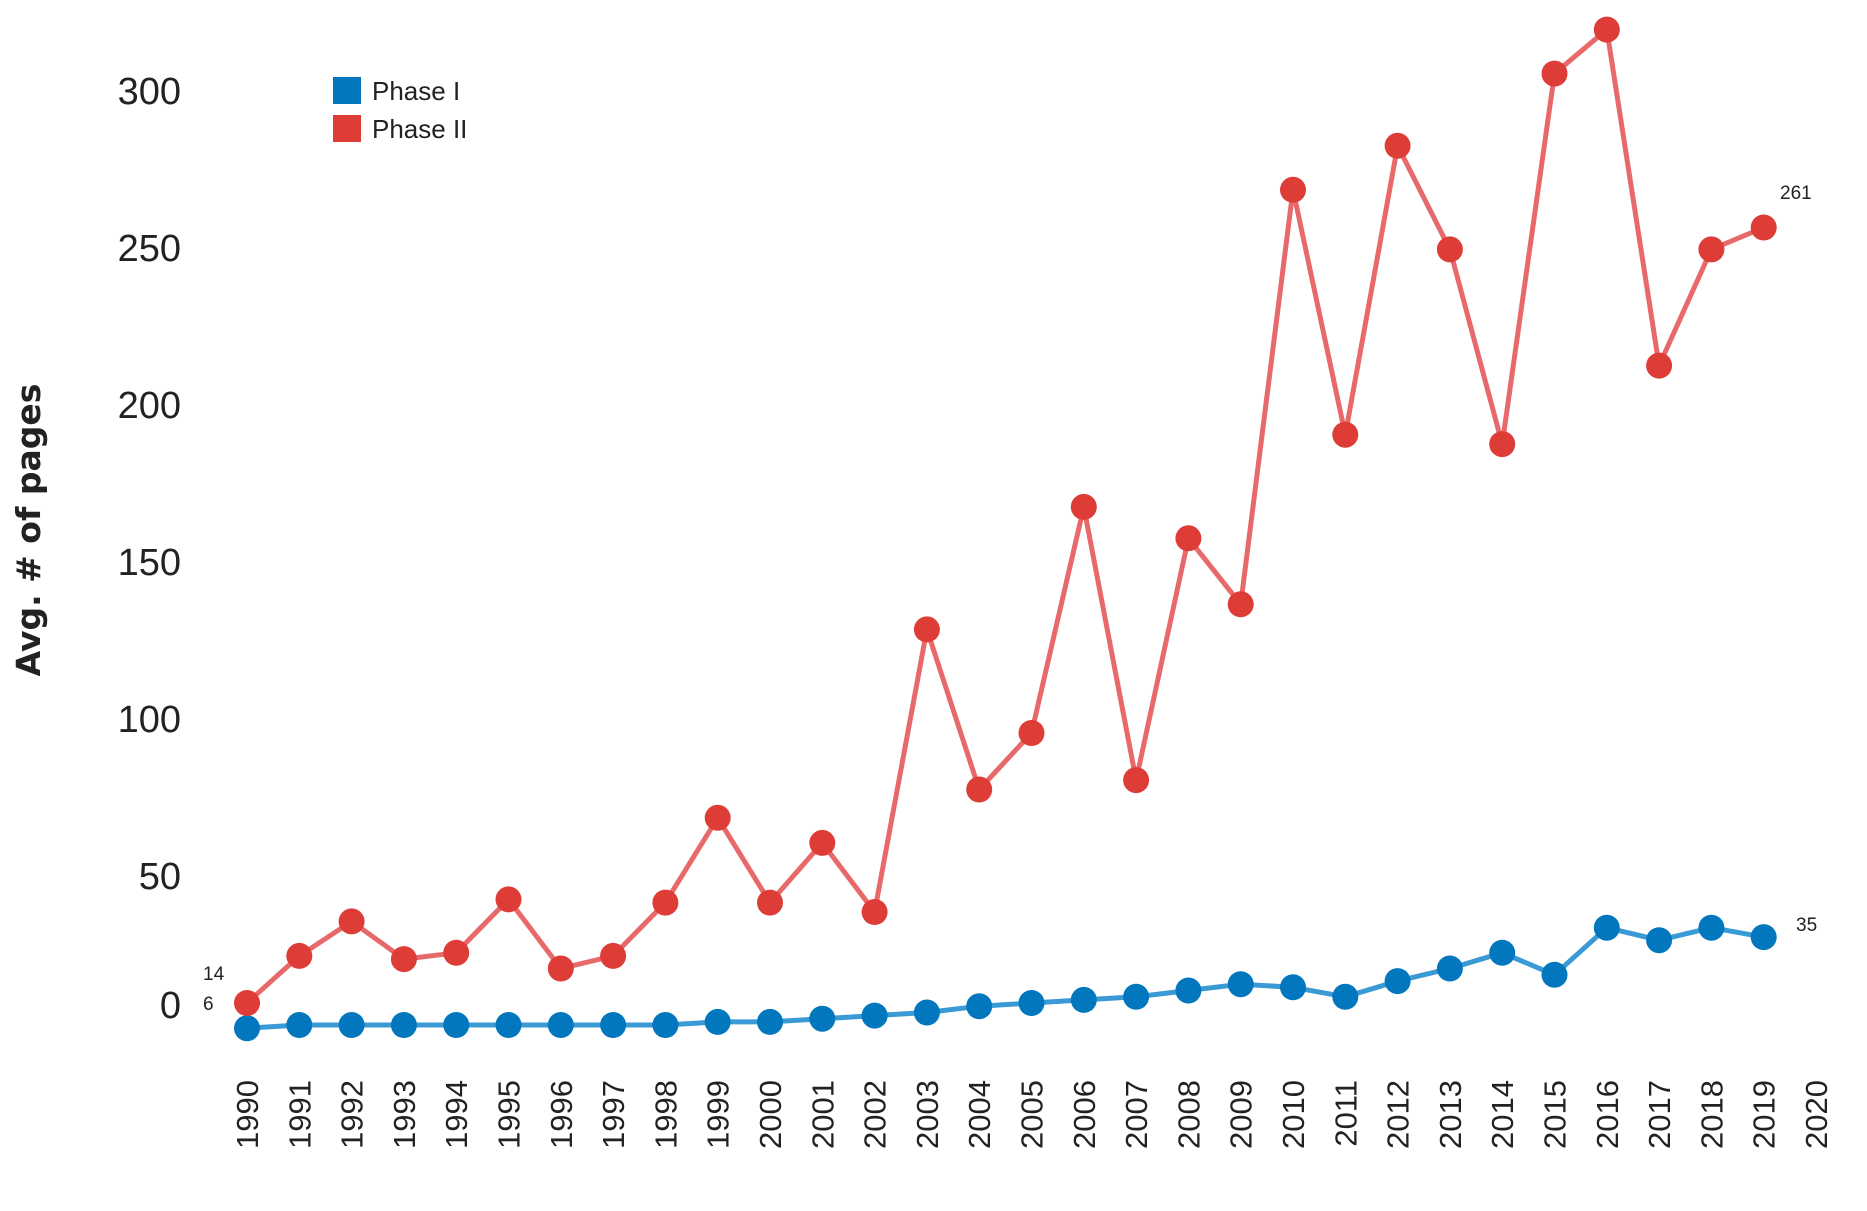  Describe the element at coordinates (149, 406) in the screenshot. I see `y-tick-label: 200` at that location.